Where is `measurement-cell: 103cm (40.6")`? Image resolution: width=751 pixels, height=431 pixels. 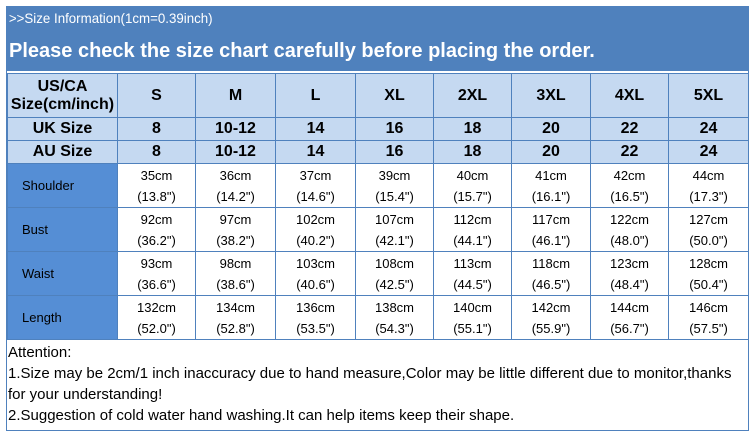
measurement-cell: 103cm (40.6") is located at coordinates (315, 273).